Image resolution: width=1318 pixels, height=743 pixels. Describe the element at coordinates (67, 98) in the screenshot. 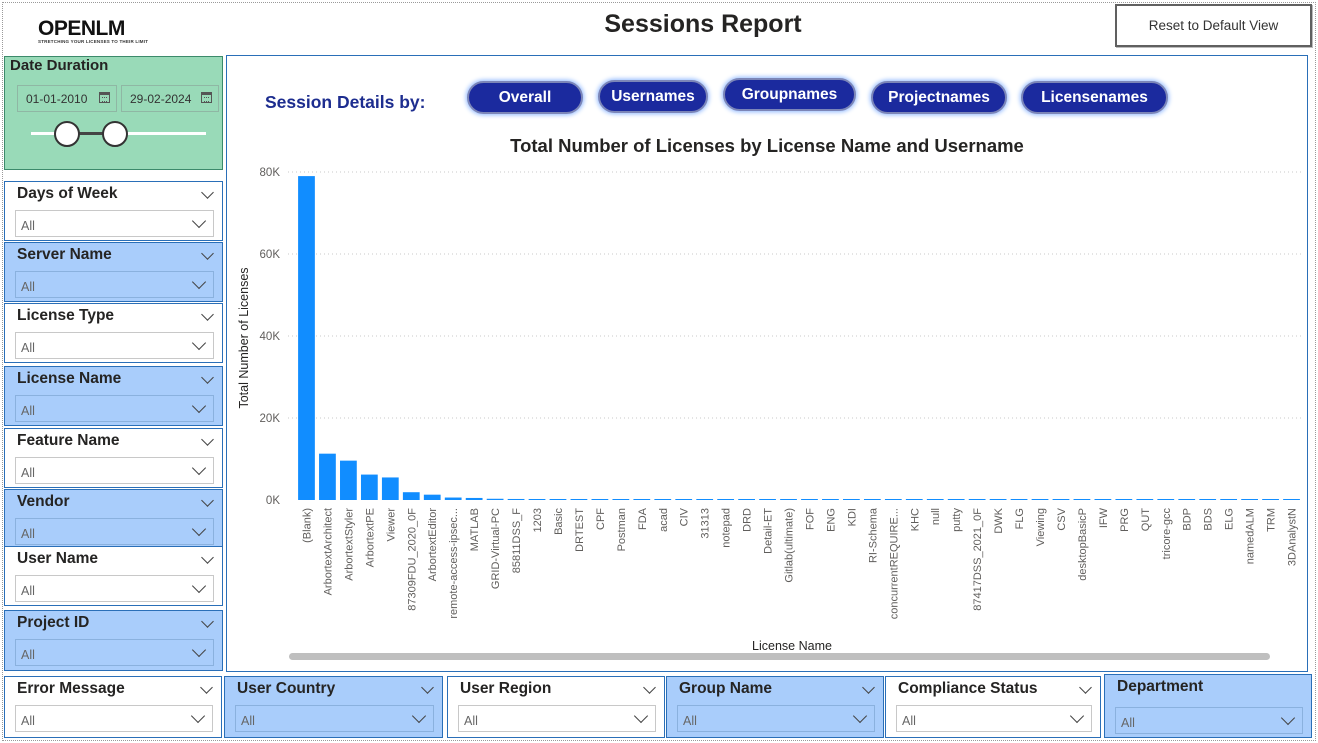

I see `start-date-input: 01-01-2010` at that location.